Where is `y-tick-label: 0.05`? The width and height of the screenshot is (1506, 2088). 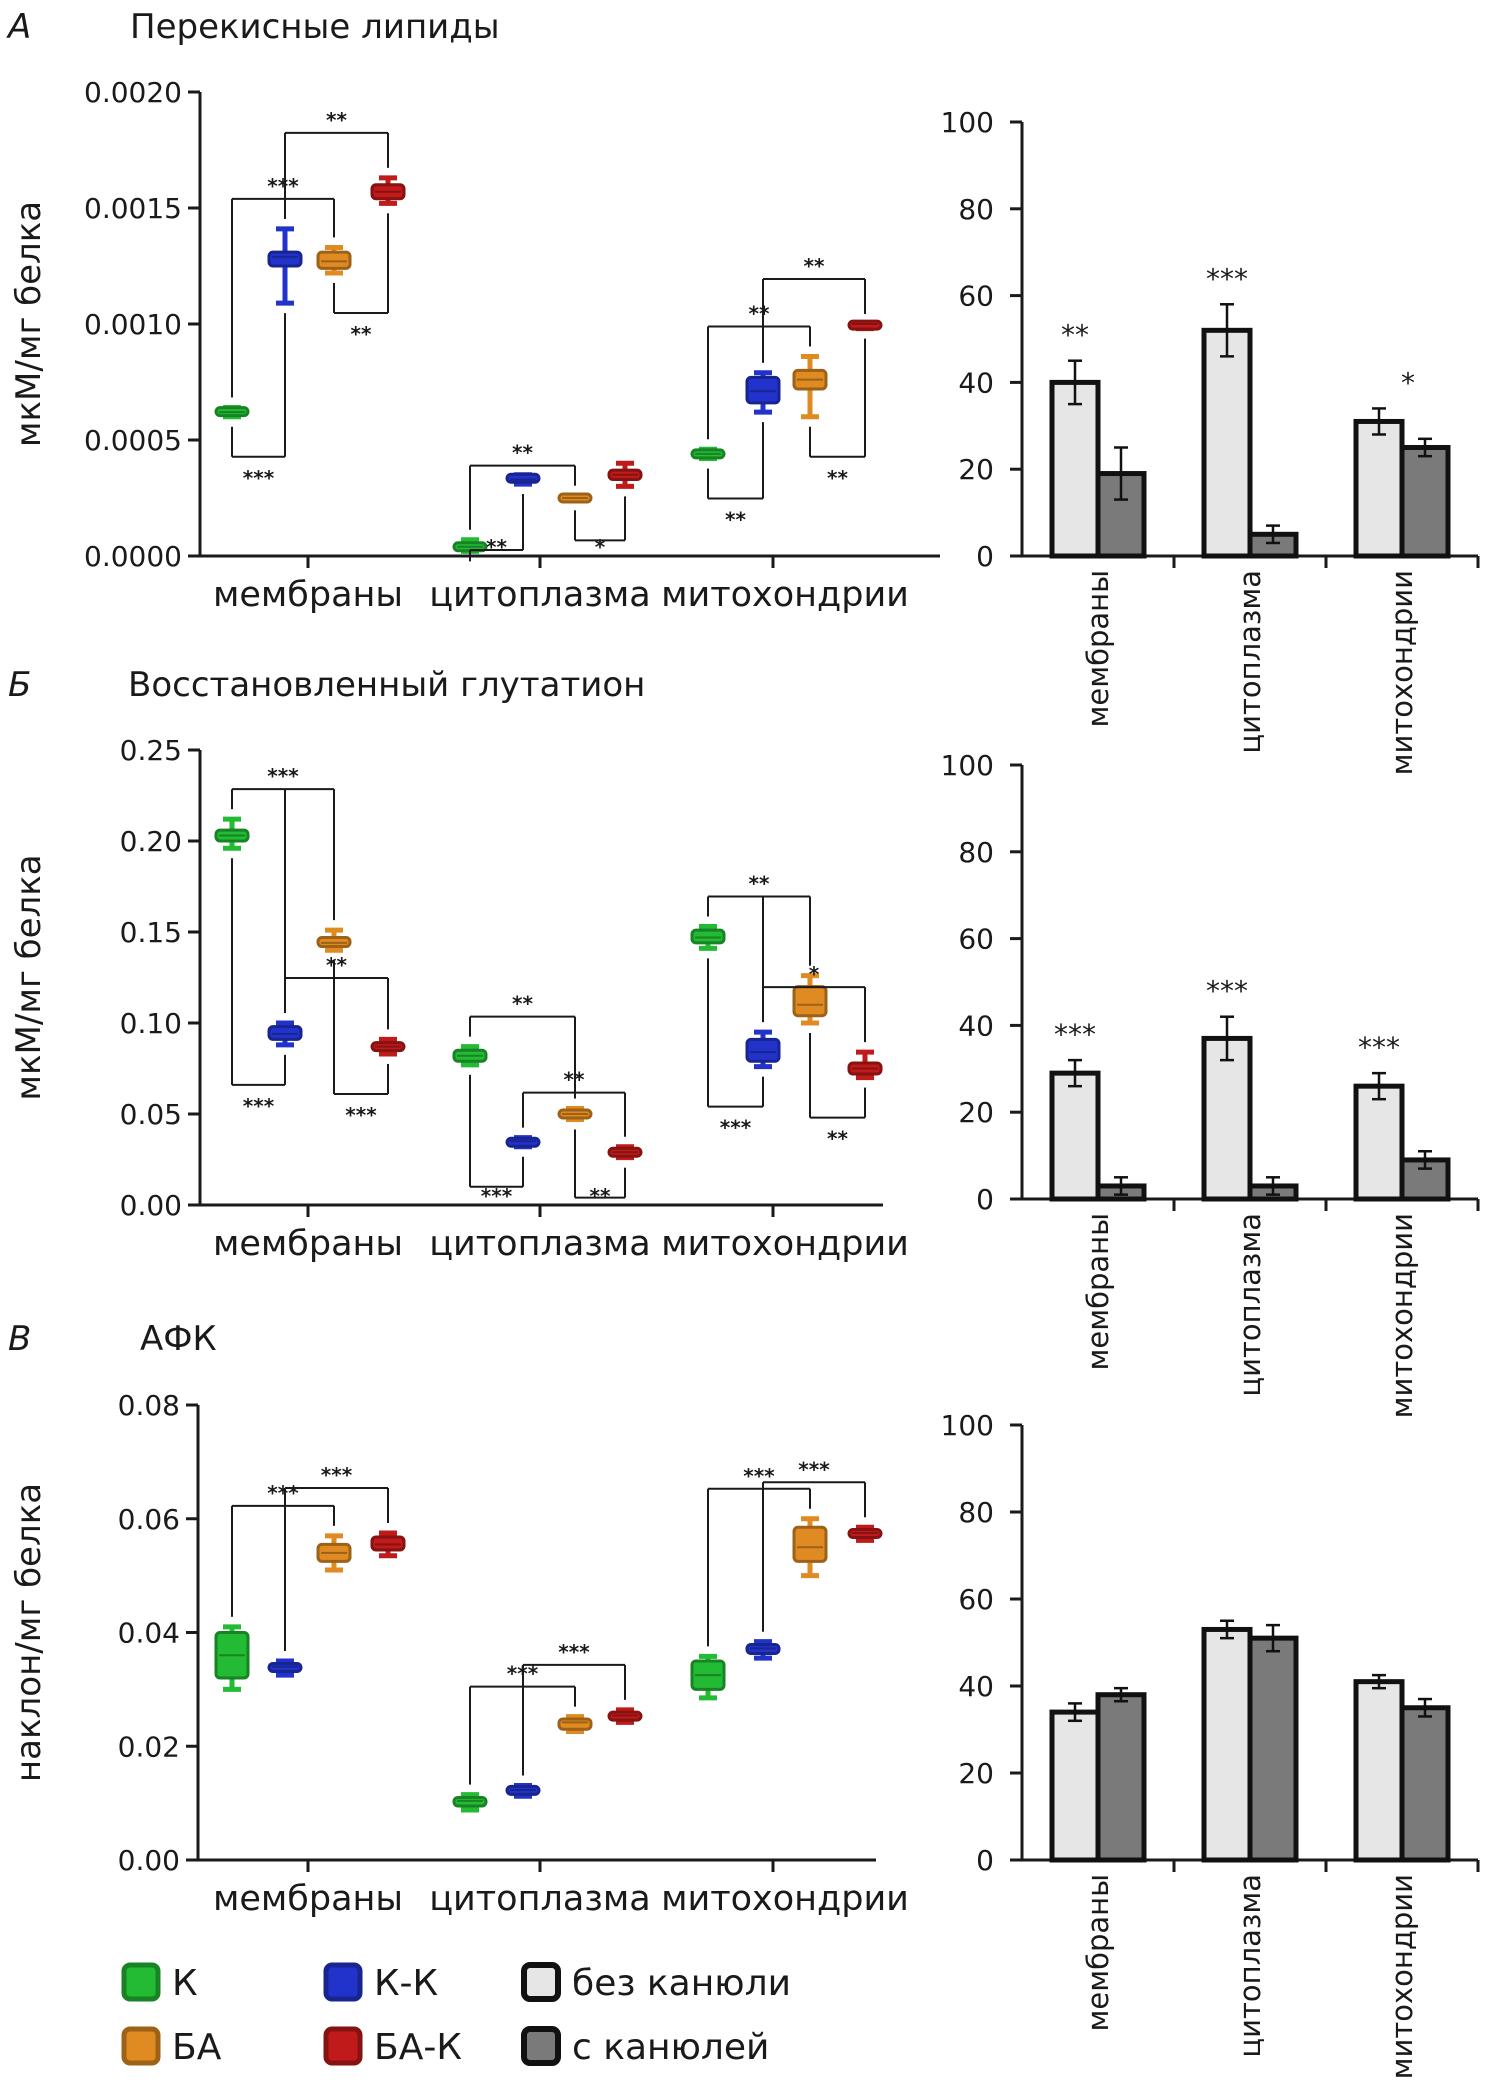
y-tick-label: 0.05 is located at coordinates (151, 1114).